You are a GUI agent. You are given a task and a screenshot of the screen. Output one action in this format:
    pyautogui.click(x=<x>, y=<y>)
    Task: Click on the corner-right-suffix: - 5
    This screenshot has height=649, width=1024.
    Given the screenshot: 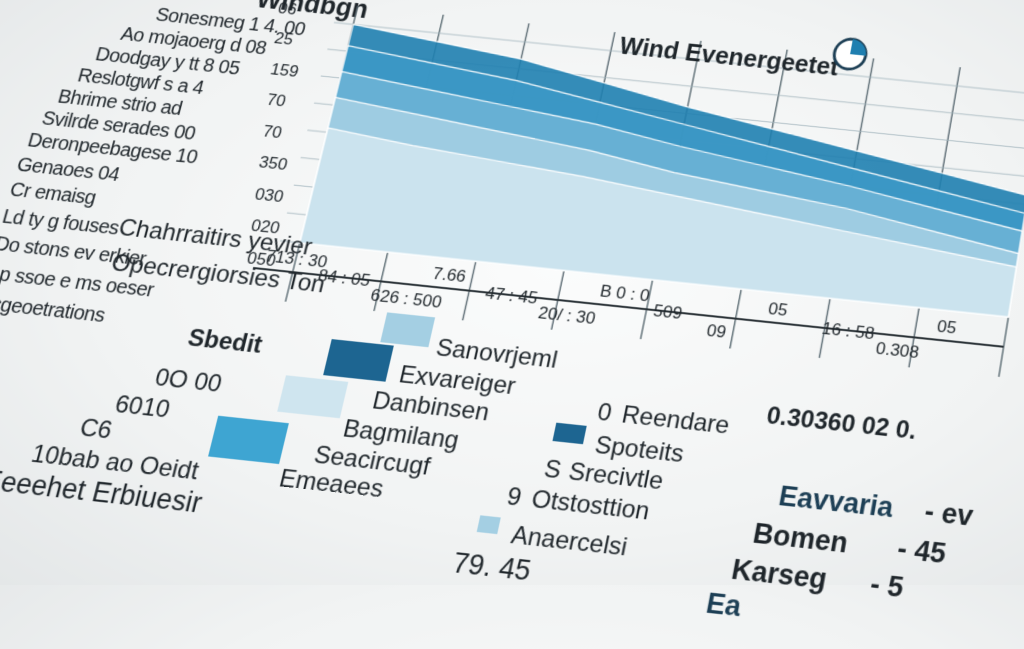 What is the action you would take?
    pyautogui.click(x=887, y=586)
    